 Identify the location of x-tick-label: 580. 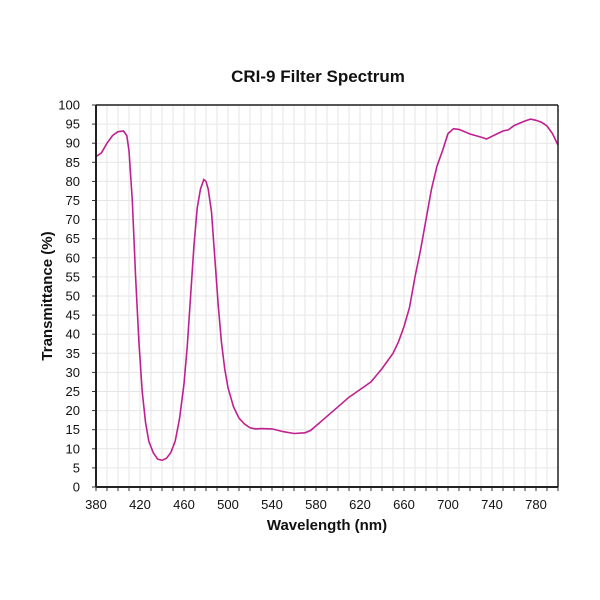
(316, 504).